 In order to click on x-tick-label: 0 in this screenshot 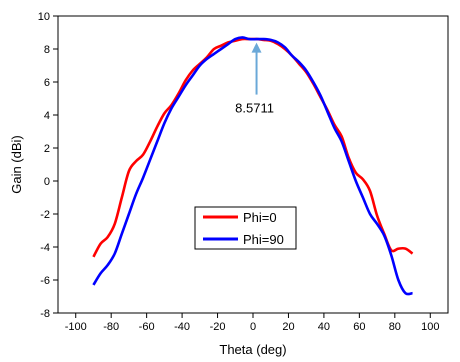, I will do `click(253, 327)`.